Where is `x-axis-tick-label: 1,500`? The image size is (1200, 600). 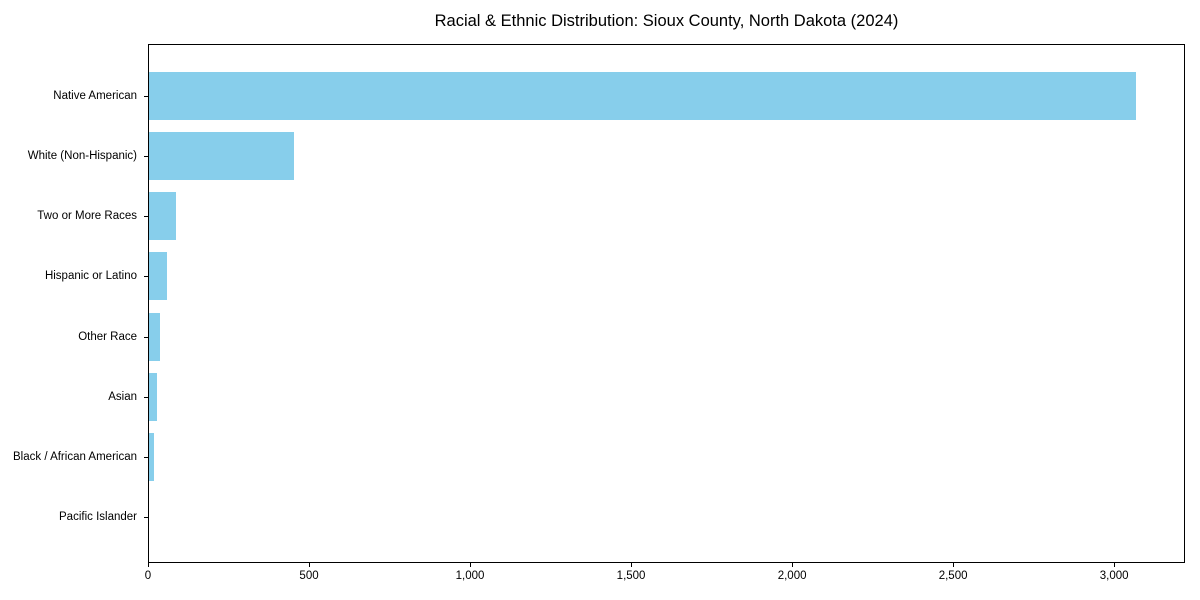 x-axis-tick-label: 1,500 is located at coordinates (631, 576).